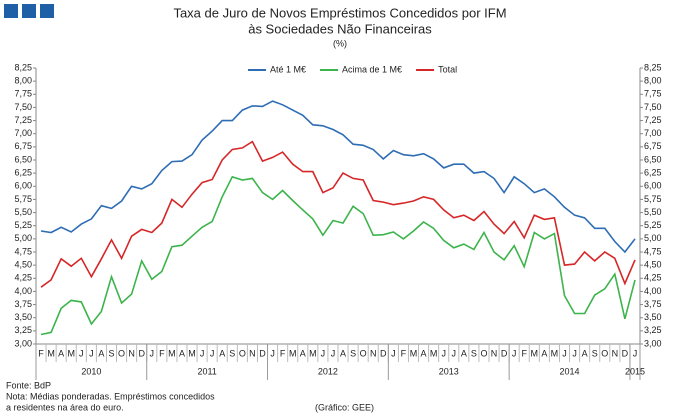  What do you see at coordinates (23, 81) in the screenshot?
I see `y-tick-label: 8,00` at bounding box center [23, 81].